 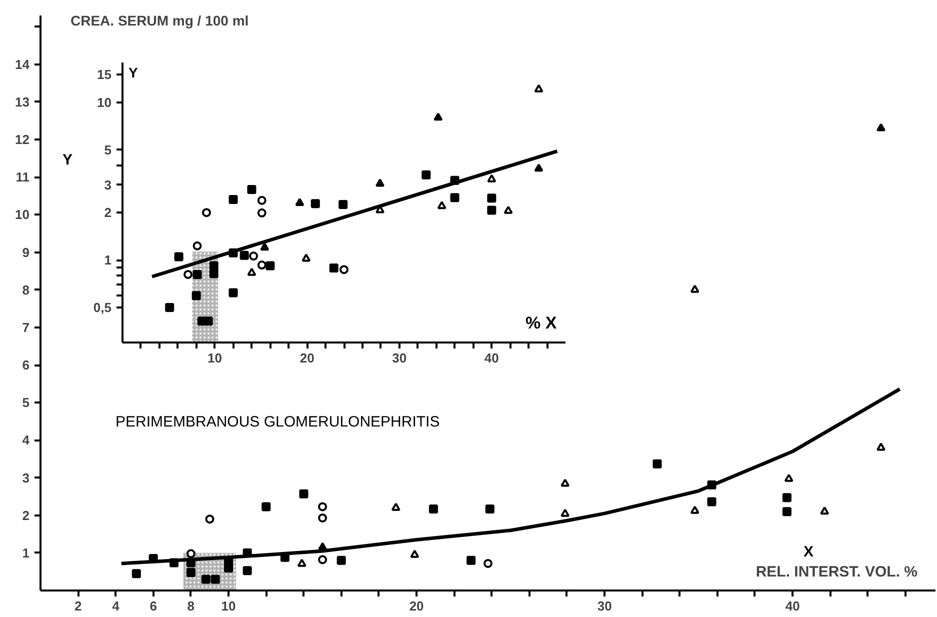 What do you see at coordinates (23, 177) in the screenshot?
I see `y-tick-label: 11` at bounding box center [23, 177].